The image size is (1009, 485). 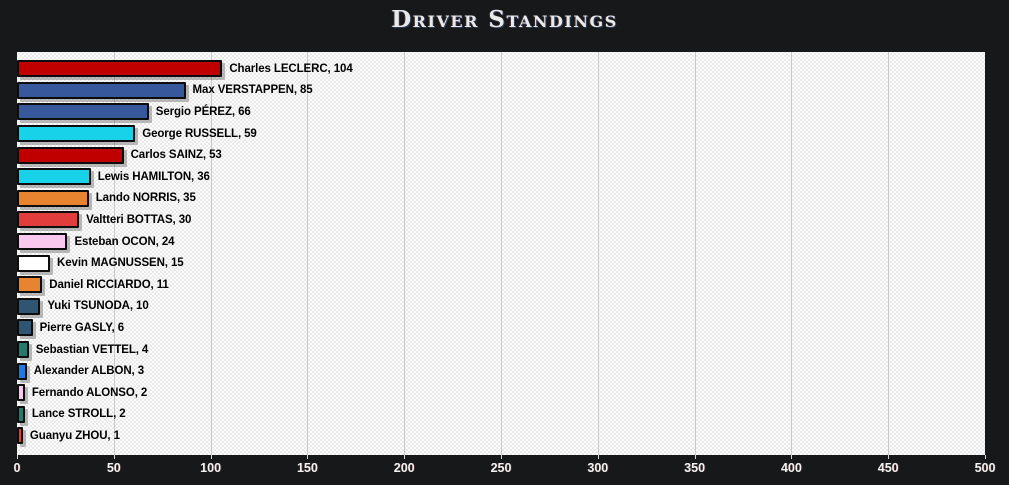 I want to click on bar-row: Lance STROLL, 2, so click(x=501, y=415).